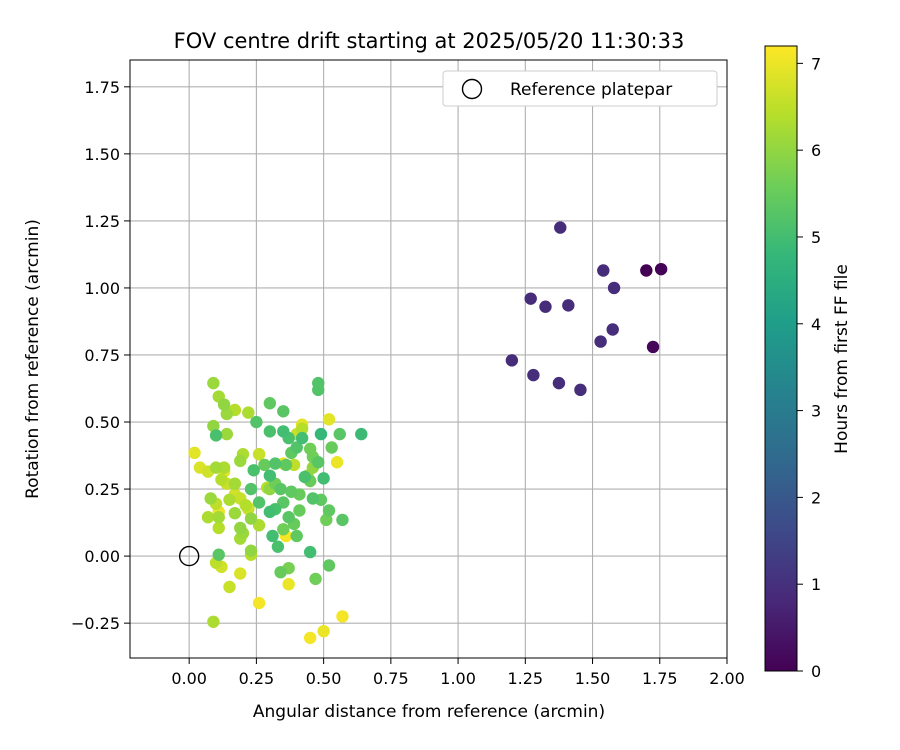 Image resolution: width=900 pixels, height=750 pixels. Describe the element at coordinates (189, 556) in the screenshot. I see `reference-marker` at that location.